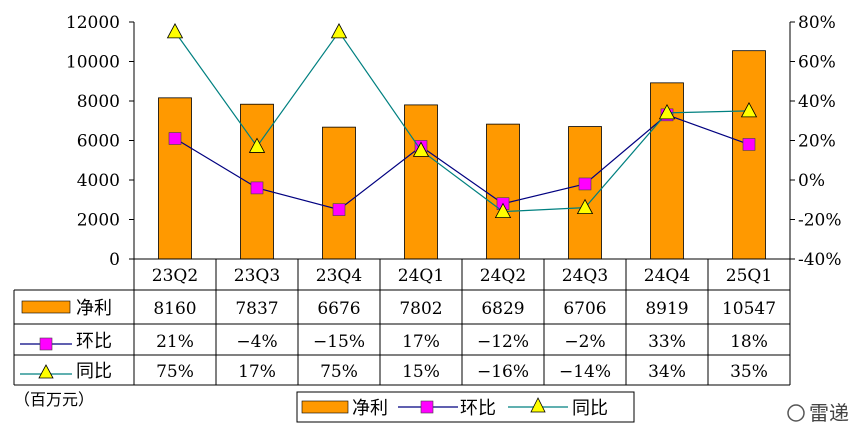  What do you see at coordinates (796, 413) in the screenshot?
I see `weibo-icon` at bounding box center [796, 413].